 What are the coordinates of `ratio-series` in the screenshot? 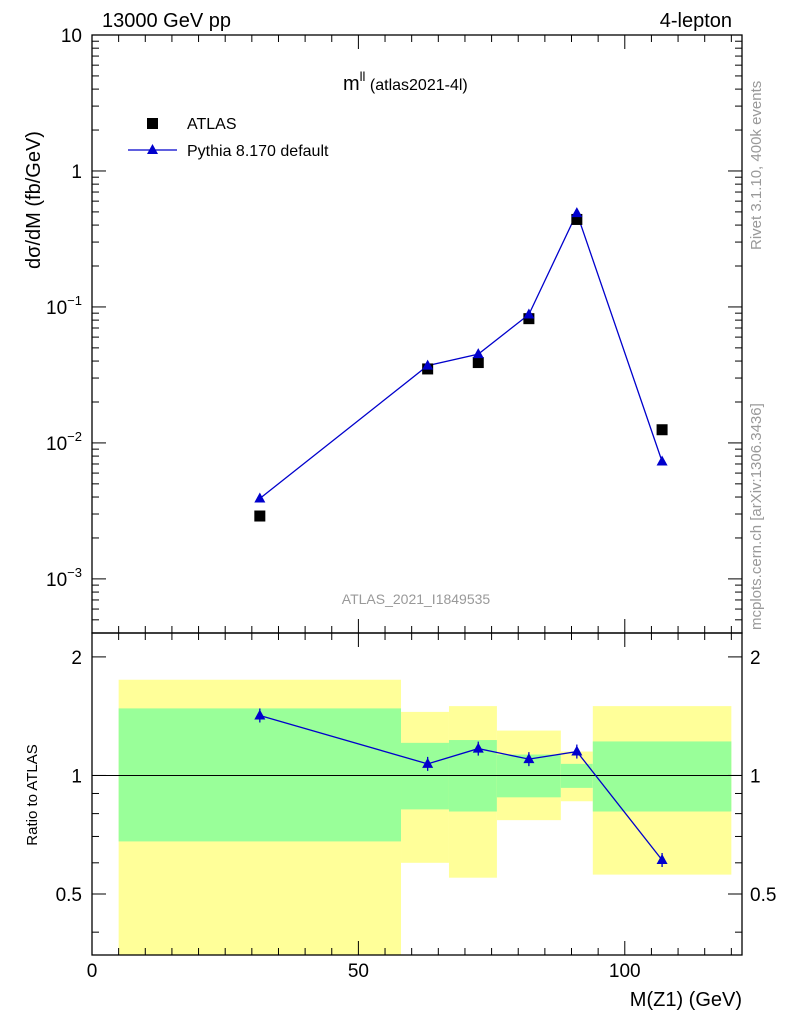 It's located at (461, 787).